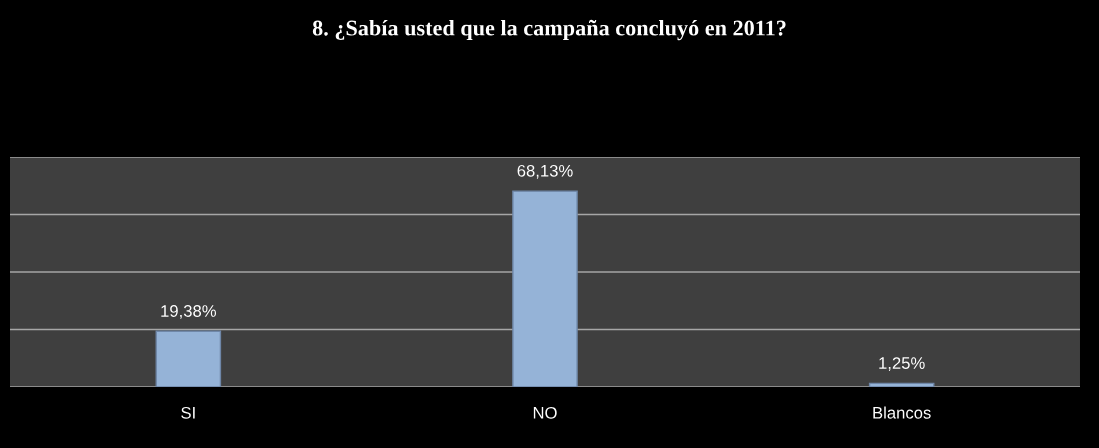 This screenshot has width=1099, height=448. I want to click on data-label: 1,25%, so click(902, 364).